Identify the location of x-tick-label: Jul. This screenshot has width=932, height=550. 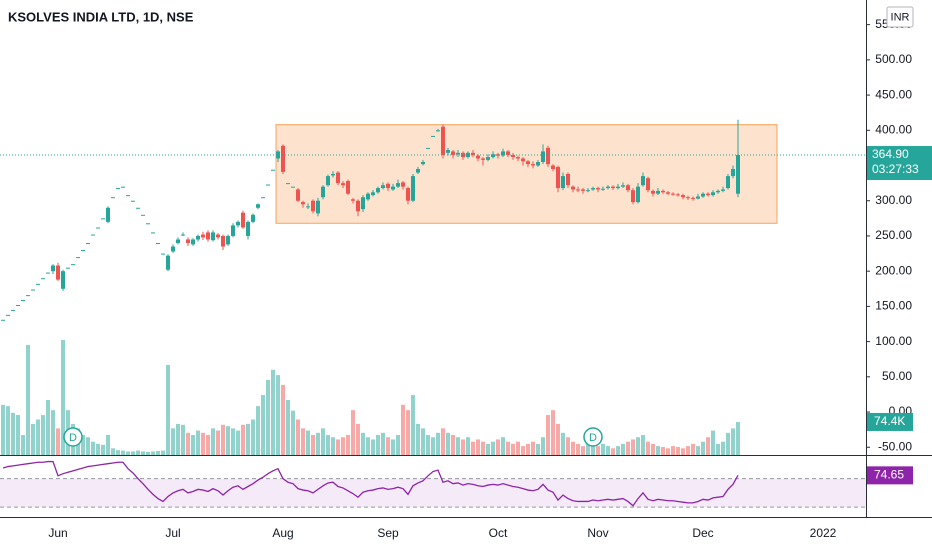
(172, 533).